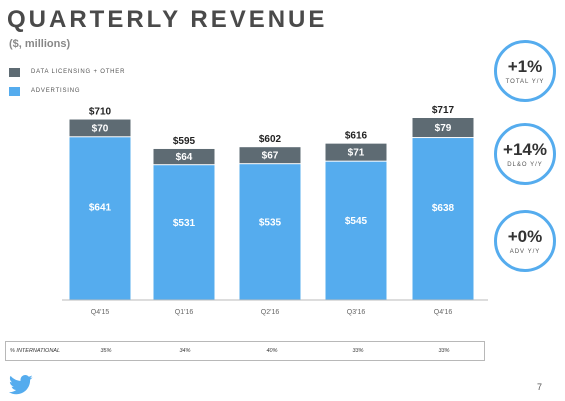 The image size is (565, 401). What do you see at coordinates (270, 222) in the screenshot?
I see `data-label-advertising: $535` at bounding box center [270, 222].